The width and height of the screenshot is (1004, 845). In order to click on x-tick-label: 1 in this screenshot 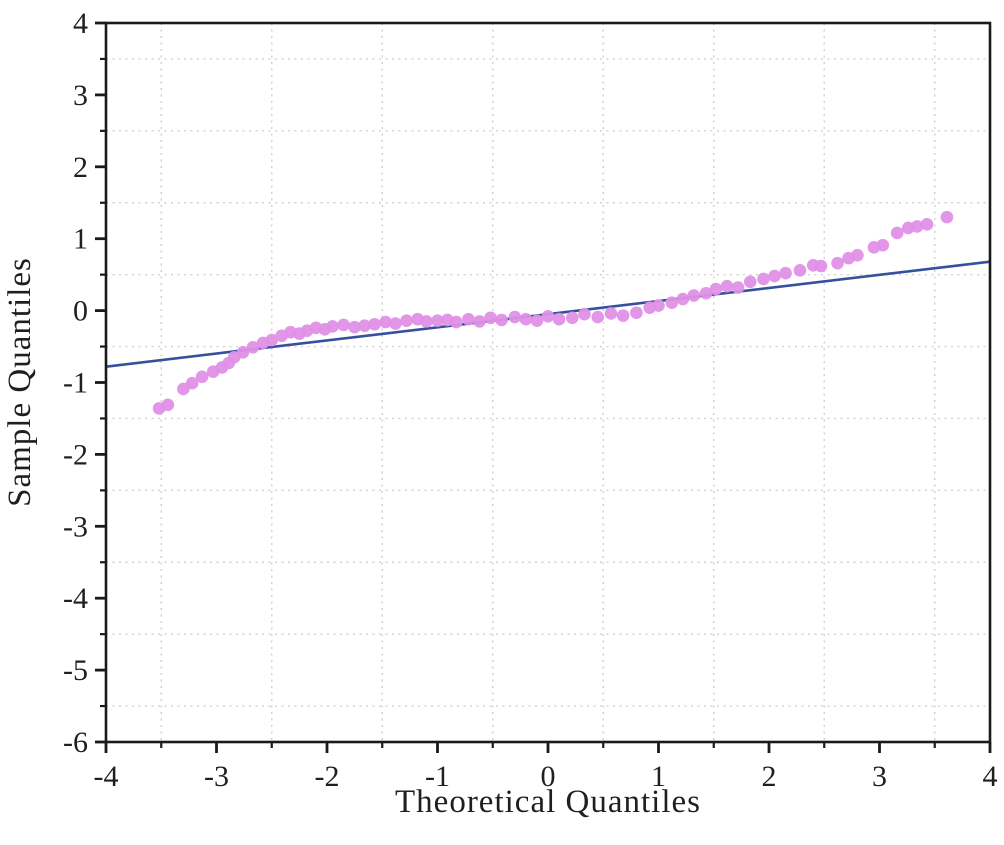, I will do `click(658, 776)`.